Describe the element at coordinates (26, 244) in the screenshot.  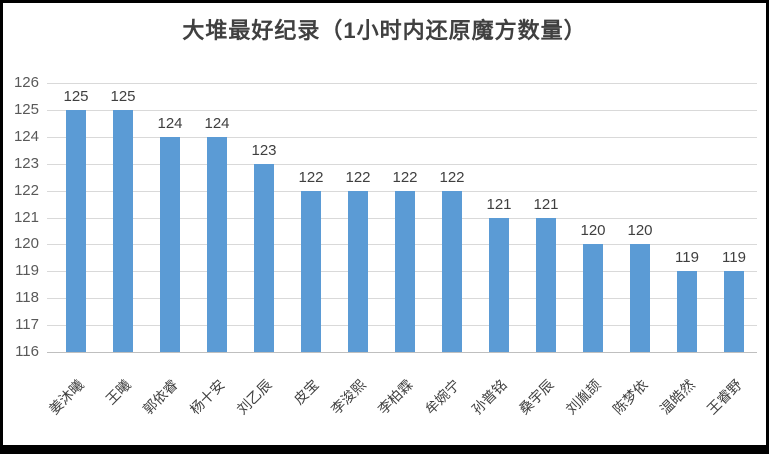
I see `y-axis-tick-label: 120` at that location.